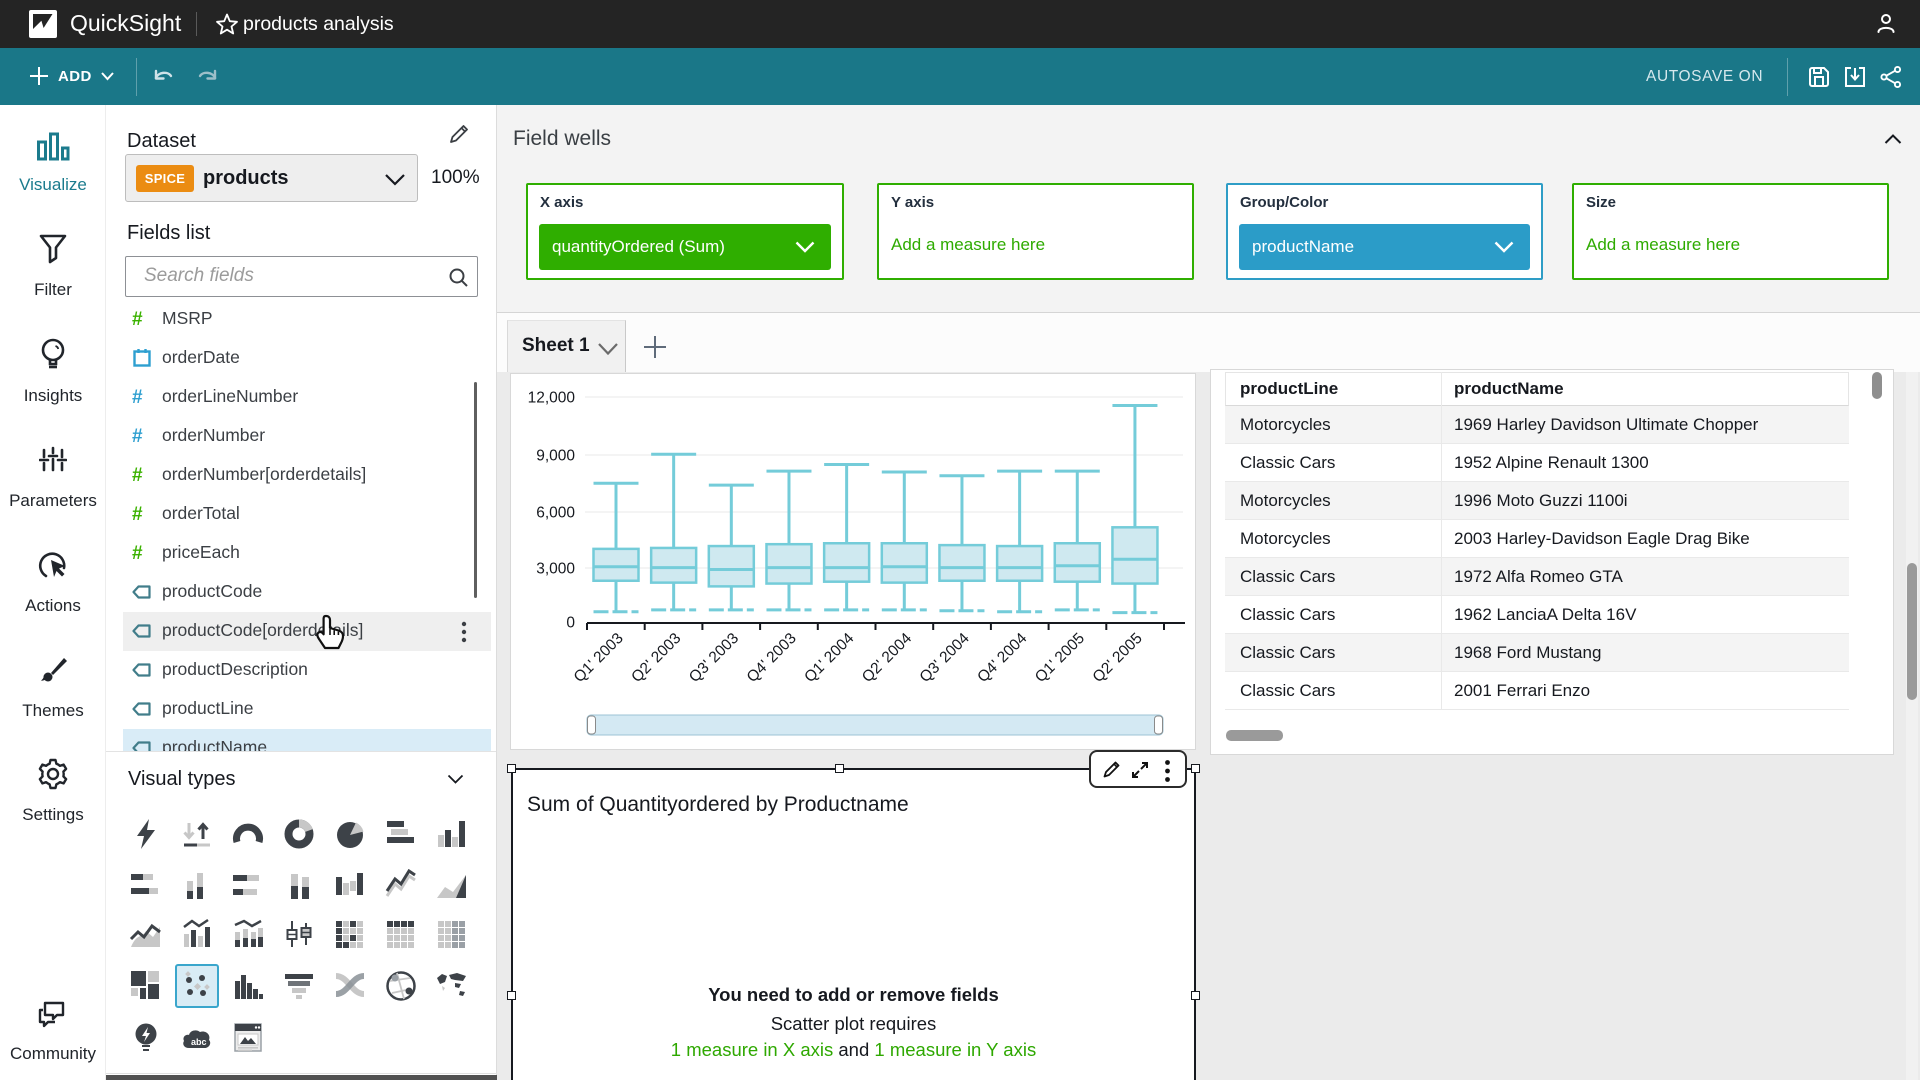 This screenshot has height=1080, width=1920. What do you see at coordinates (552, 398) in the screenshot?
I see `svg-text: 12,000` at bounding box center [552, 398].